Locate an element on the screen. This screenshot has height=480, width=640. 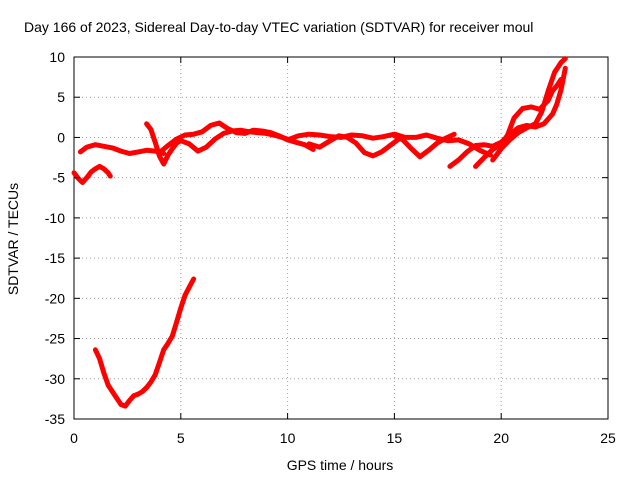
y-tick-label: -30 is located at coordinates (55, 379).